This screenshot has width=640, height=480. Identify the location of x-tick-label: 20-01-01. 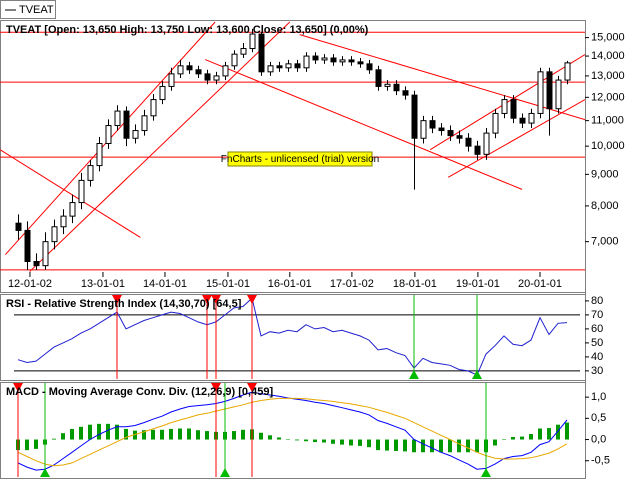
(540, 284).